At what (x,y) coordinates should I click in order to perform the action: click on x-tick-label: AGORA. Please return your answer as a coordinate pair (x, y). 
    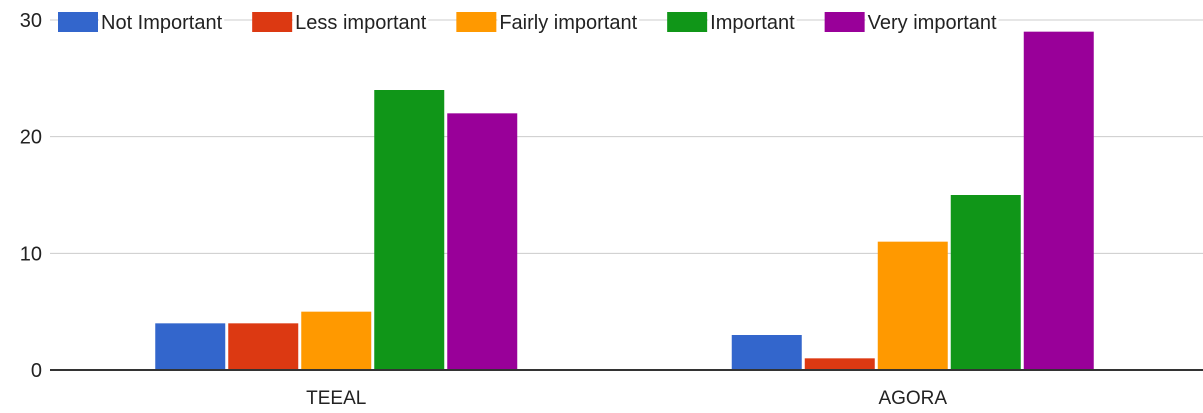
    Looking at the image, I should click on (912, 398).